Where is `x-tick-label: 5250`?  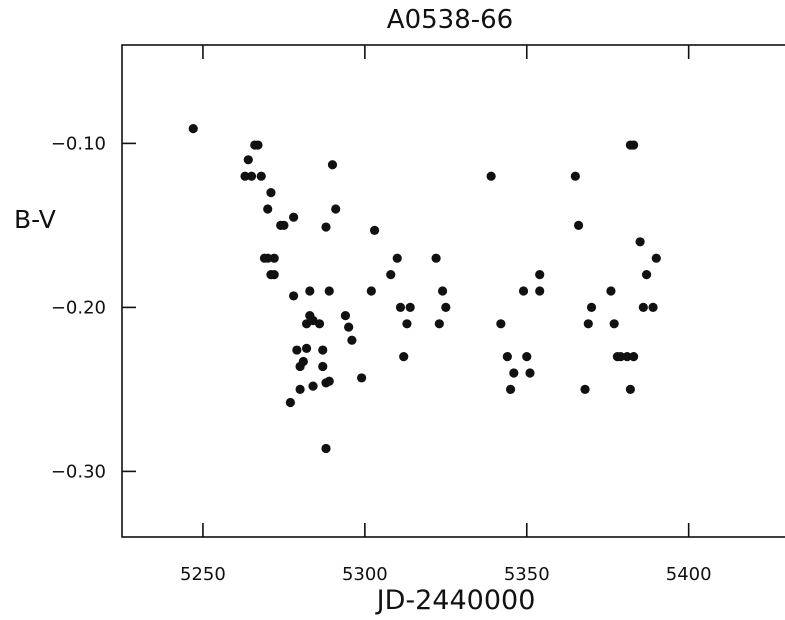
x-tick-label: 5250 is located at coordinates (203, 574).